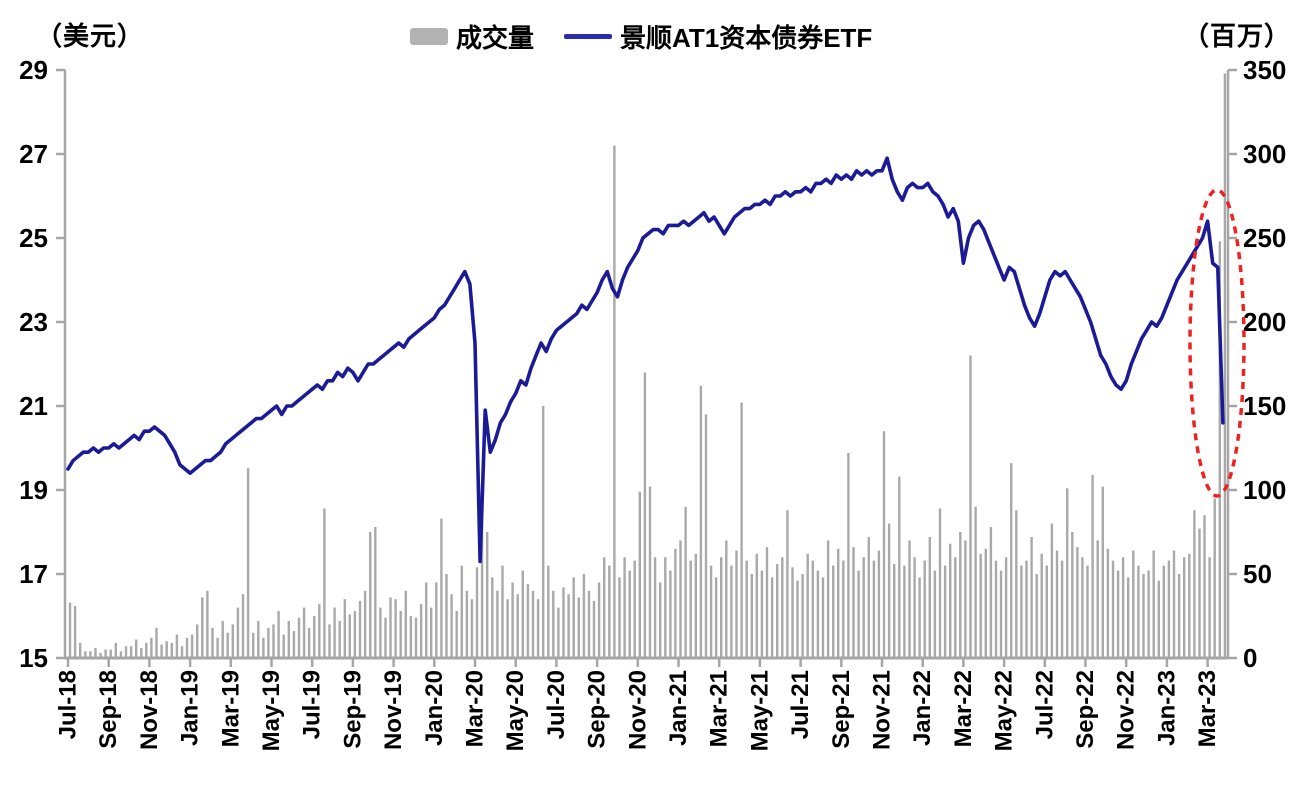 The image size is (1307, 800). What do you see at coordinates (1044, 704) in the screenshot?
I see `x-axis-tick-label: Jul-22` at bounding box center [1044, 704].